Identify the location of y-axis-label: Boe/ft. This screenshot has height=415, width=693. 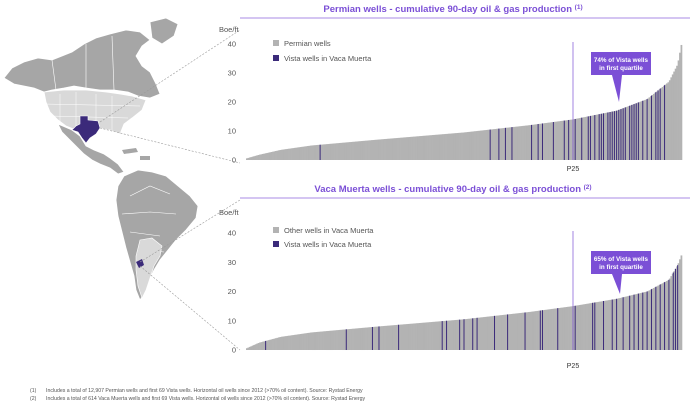
(229, 29).